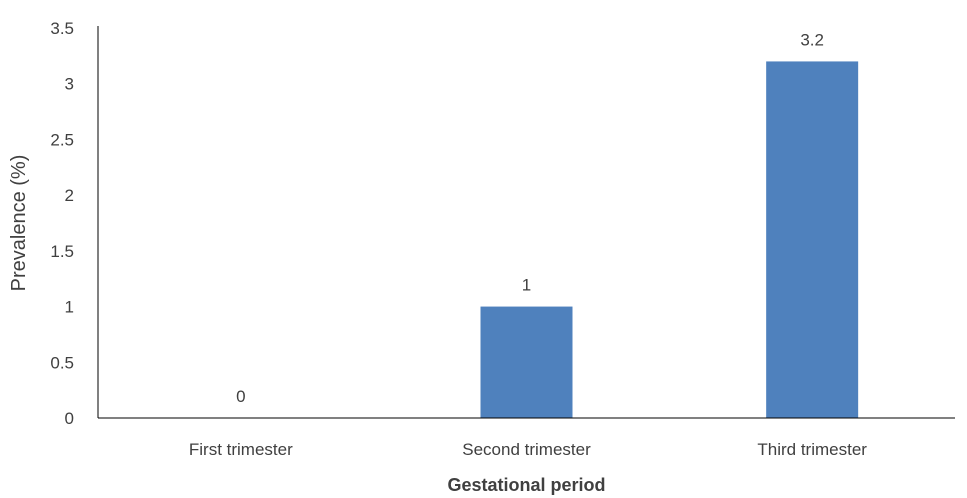 The height and width of the screenshot is (498, 967). I want to click on y-tick-label: 1.5, so click(62, 251).